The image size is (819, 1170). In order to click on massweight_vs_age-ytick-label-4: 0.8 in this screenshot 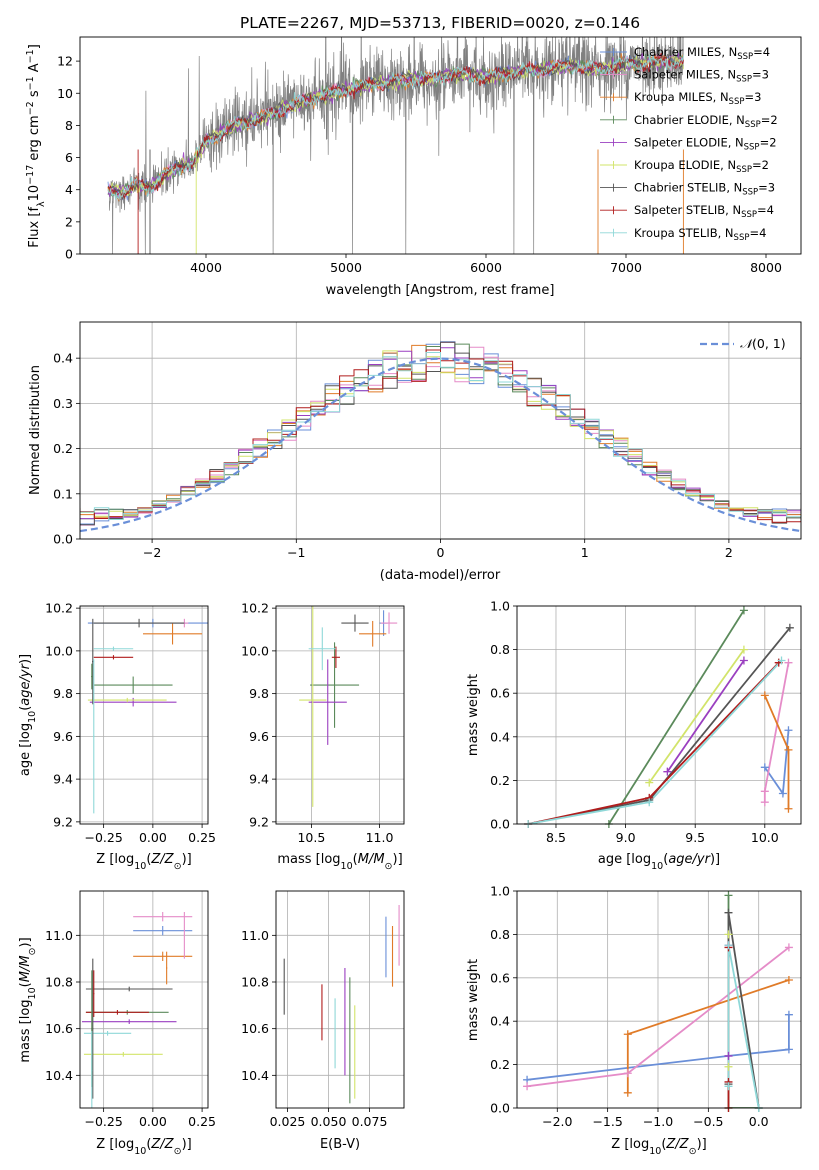, I will do `click(500, 649)`.